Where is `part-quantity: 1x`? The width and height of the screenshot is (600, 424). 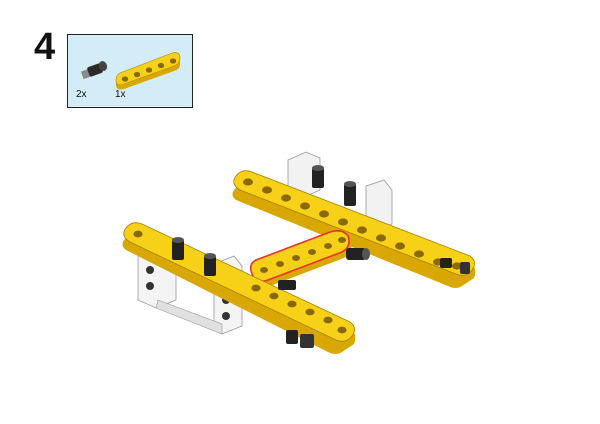 part-quantity: 1x is located at coordinates (120, 94).